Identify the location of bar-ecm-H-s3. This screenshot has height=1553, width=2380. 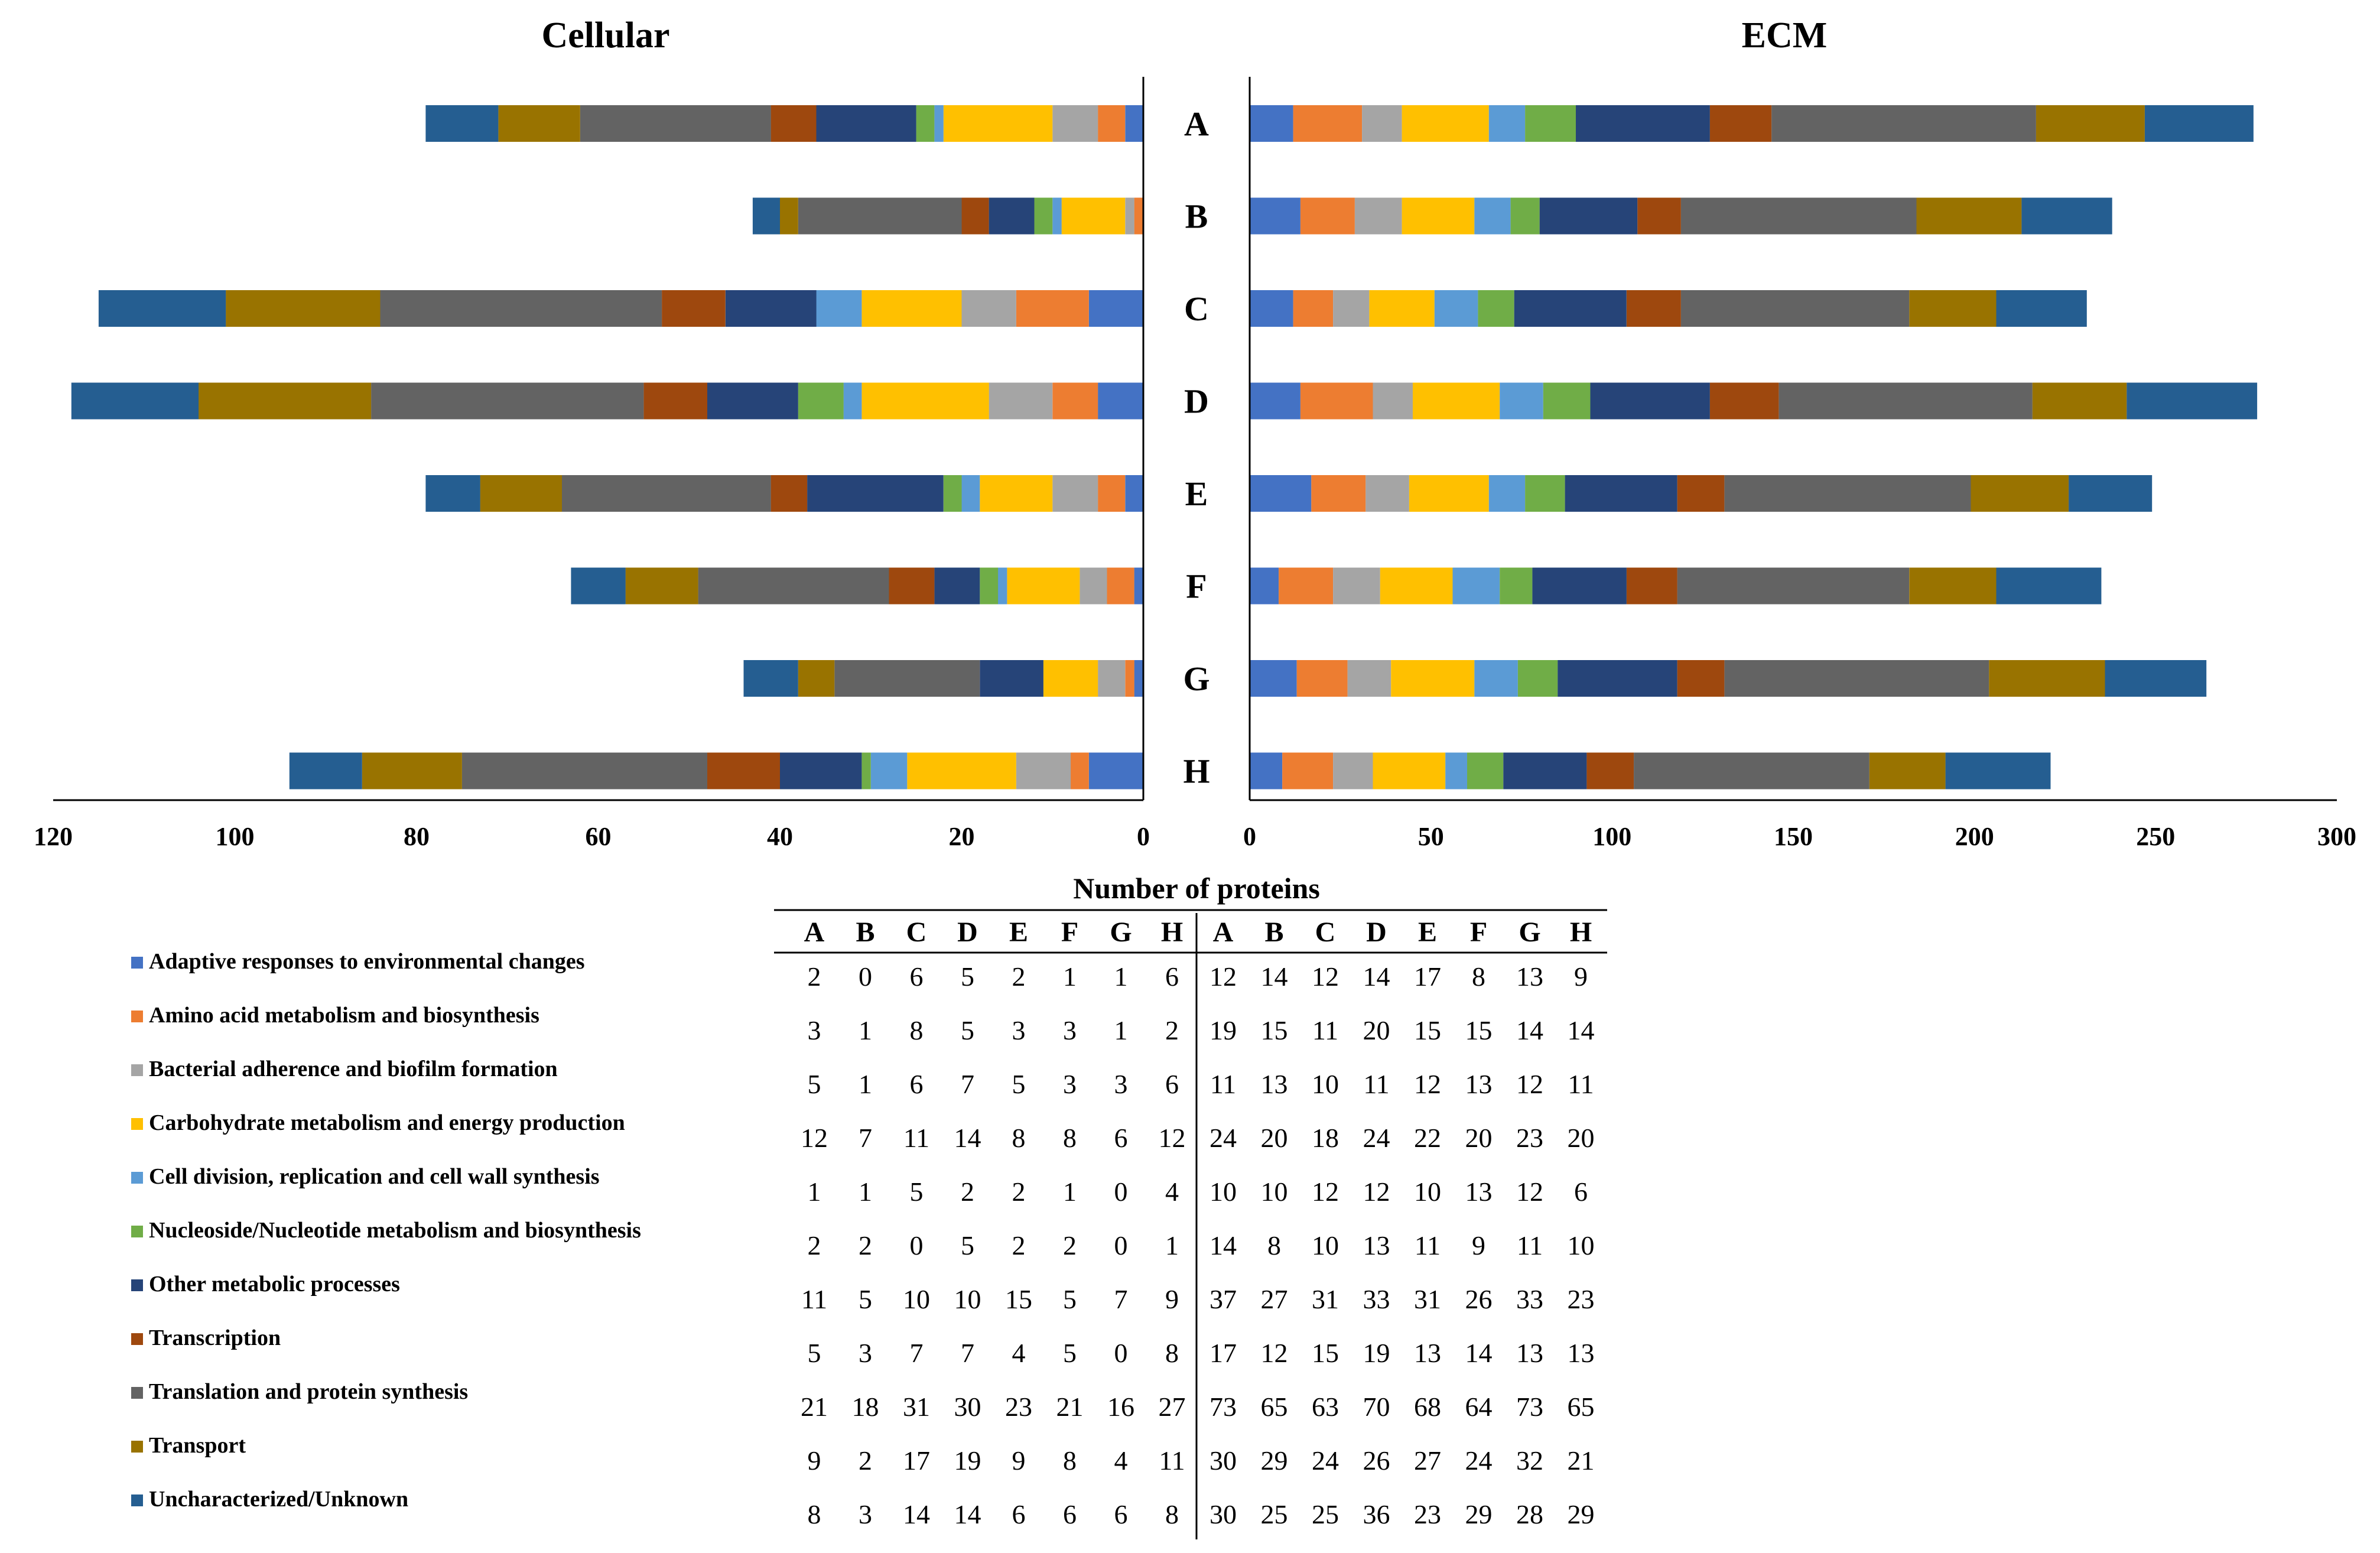
(1409, 771).